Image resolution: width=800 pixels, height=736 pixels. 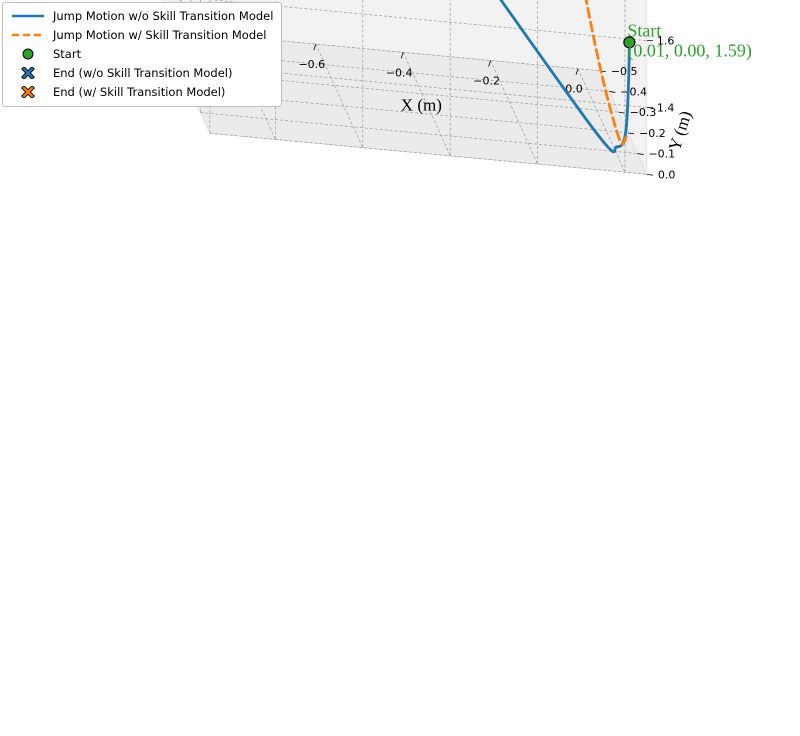 I want to click on start-marker, so click(x=629, y=42).